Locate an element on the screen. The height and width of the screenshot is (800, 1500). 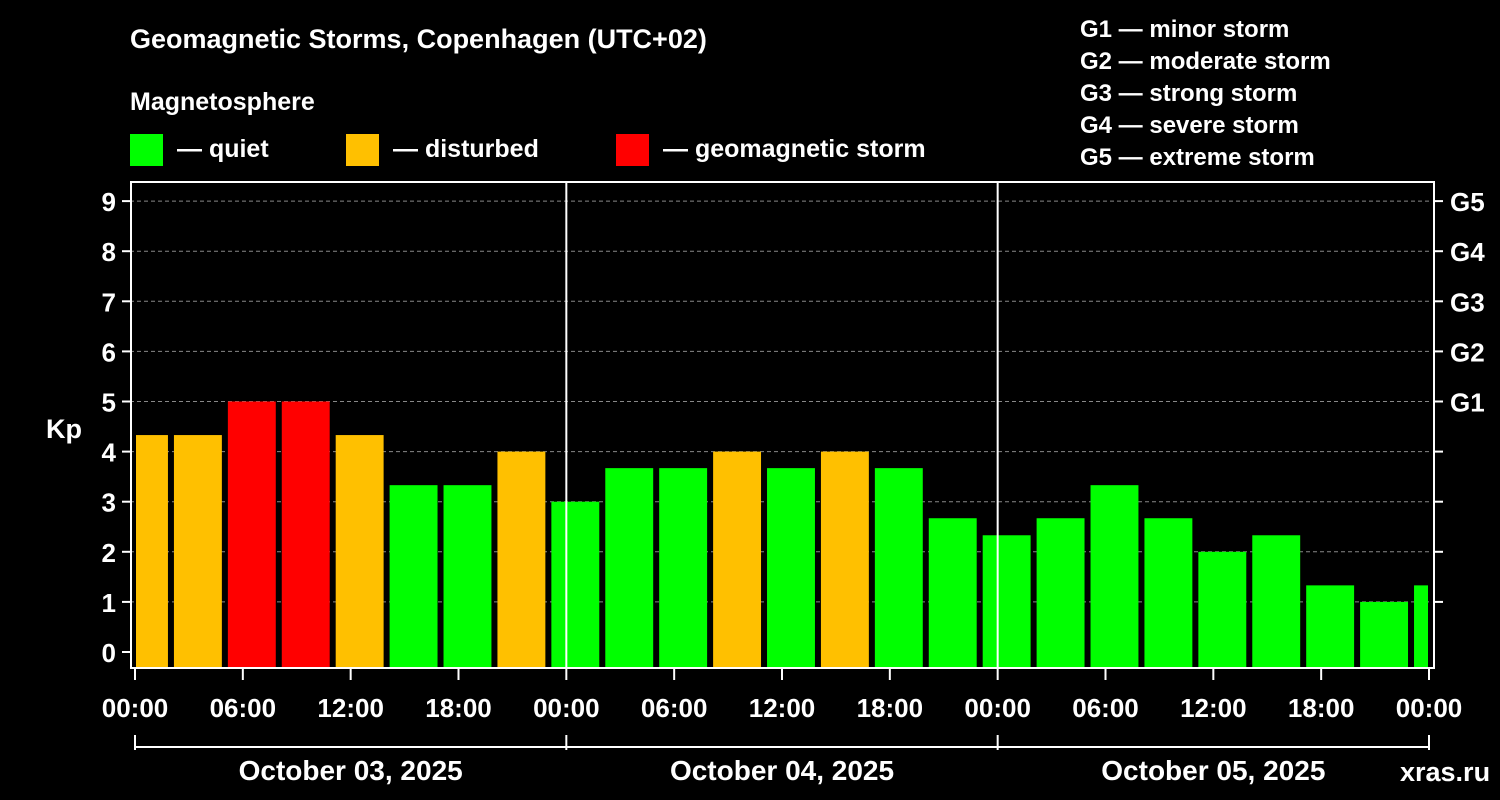
g-scale-label: G3 is located at coordinates (1467, 302).